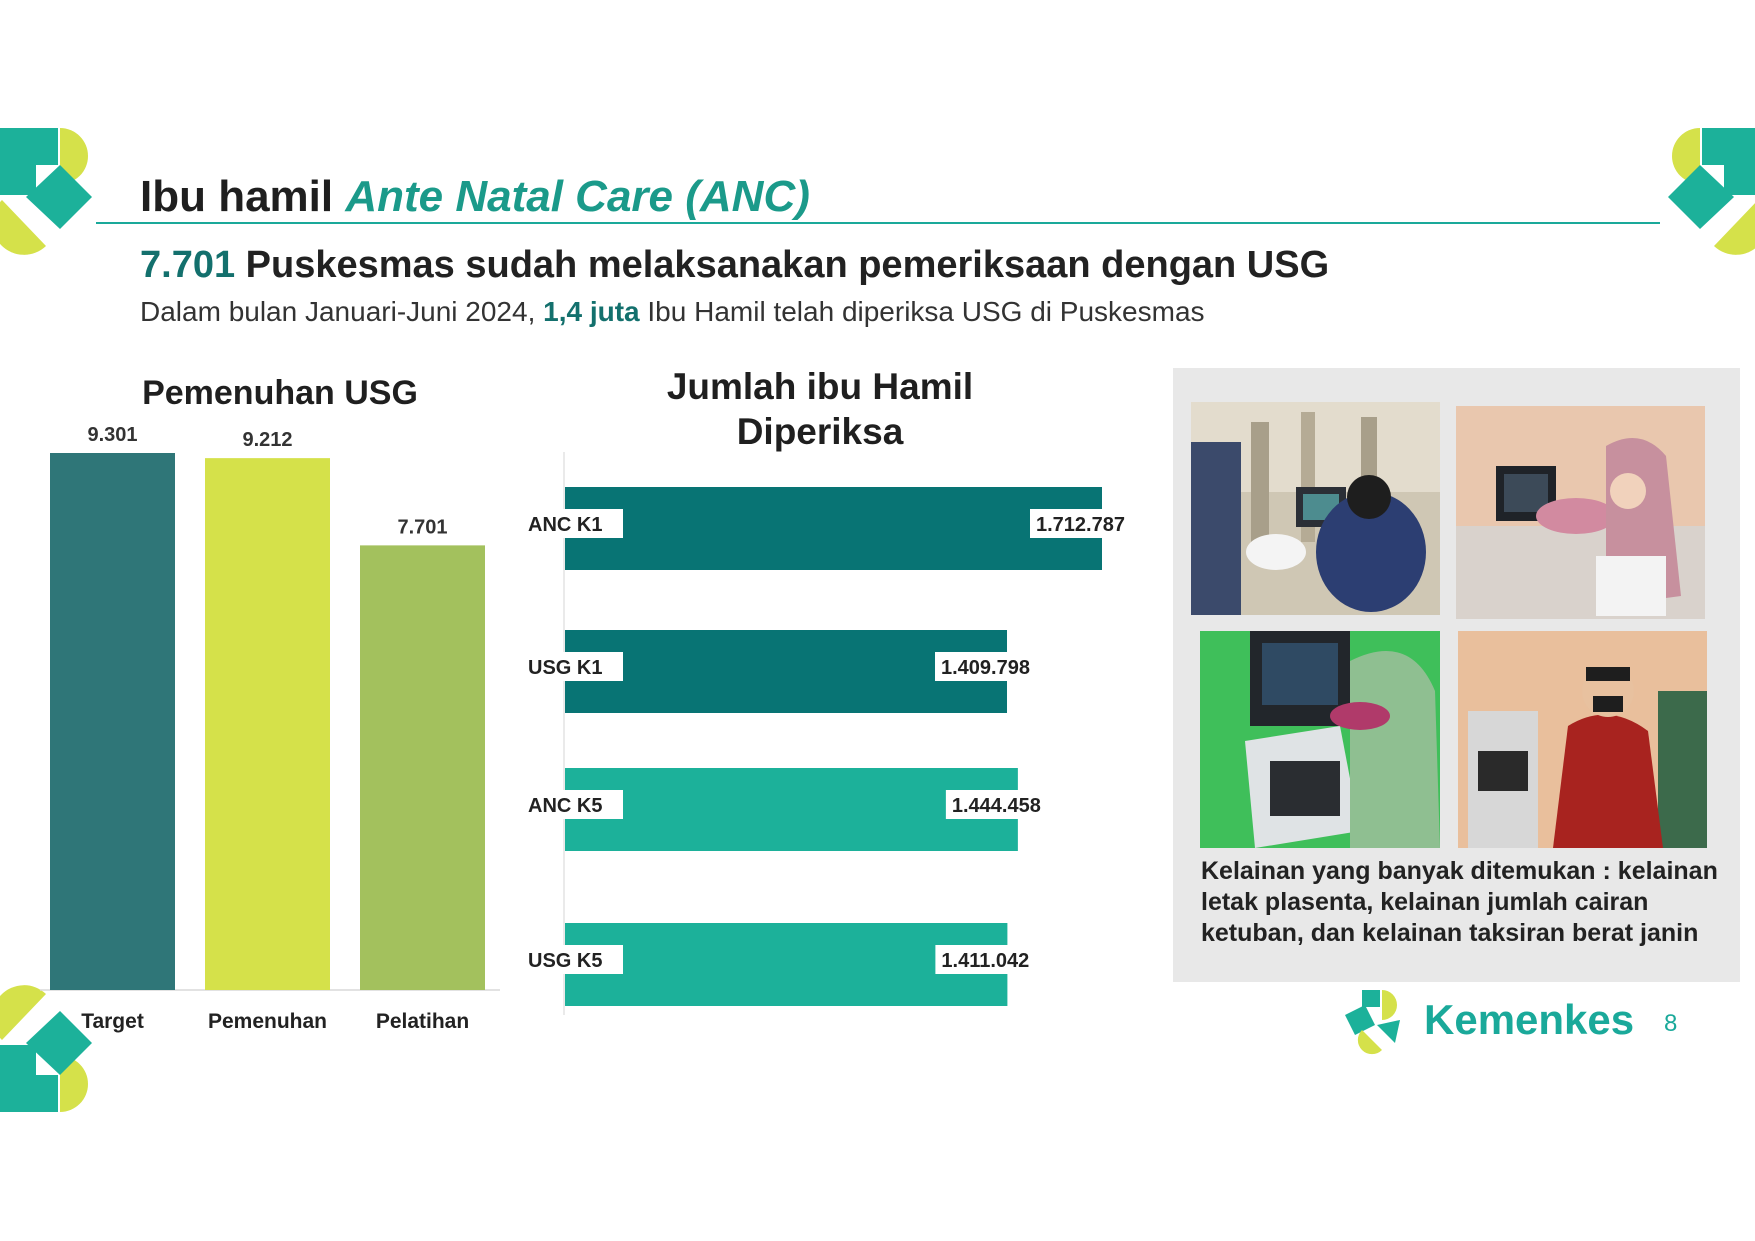 The width and height of the screenshot is (1755, 1241). Describe the element at coordinates (820, 409) in the screenshot. I see `middle-chart-title: Jumlah ibu Hamil Diperiksa` at that location.